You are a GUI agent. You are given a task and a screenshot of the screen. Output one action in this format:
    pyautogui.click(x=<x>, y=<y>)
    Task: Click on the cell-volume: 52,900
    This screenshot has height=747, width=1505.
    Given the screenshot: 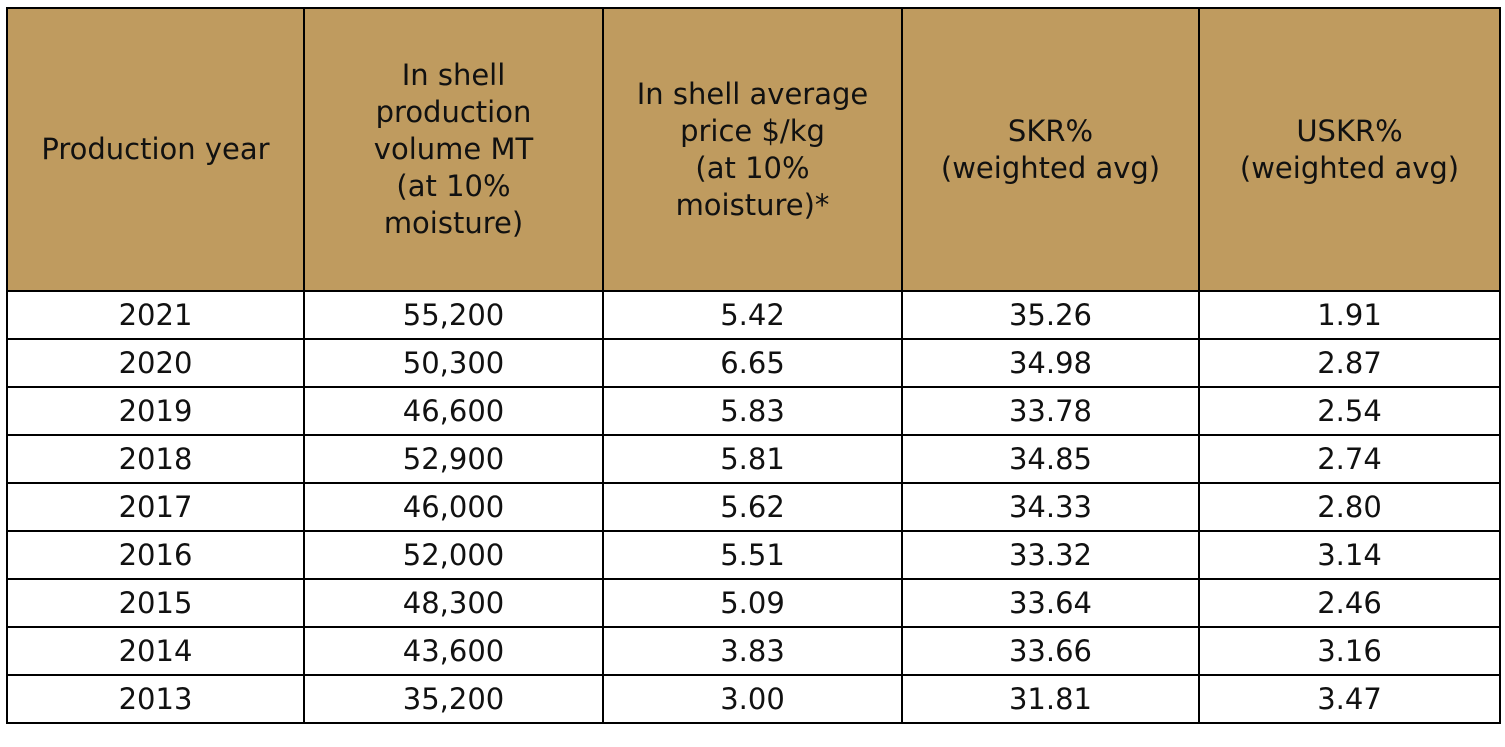 What is the action you would take?
    pyautogui.click(x=453, y=459)
    